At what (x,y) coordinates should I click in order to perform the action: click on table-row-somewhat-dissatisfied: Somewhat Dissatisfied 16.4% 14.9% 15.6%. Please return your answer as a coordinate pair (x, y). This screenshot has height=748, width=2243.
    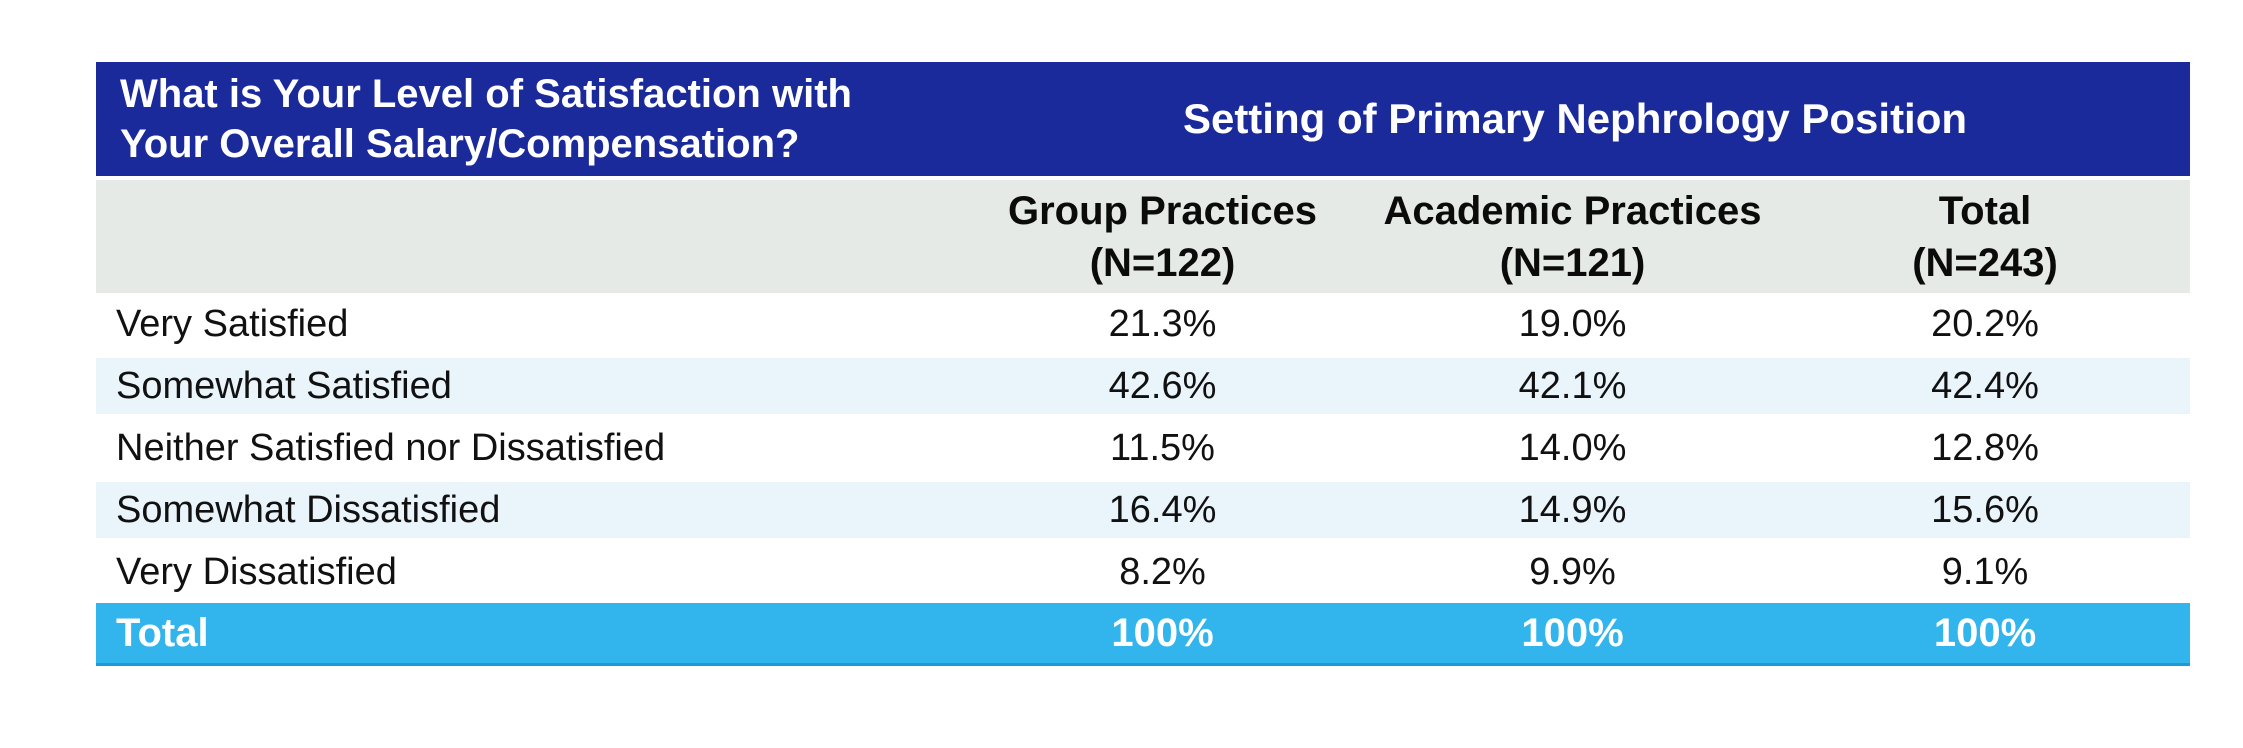
    Looking at the image, I should click on (1143, 510).